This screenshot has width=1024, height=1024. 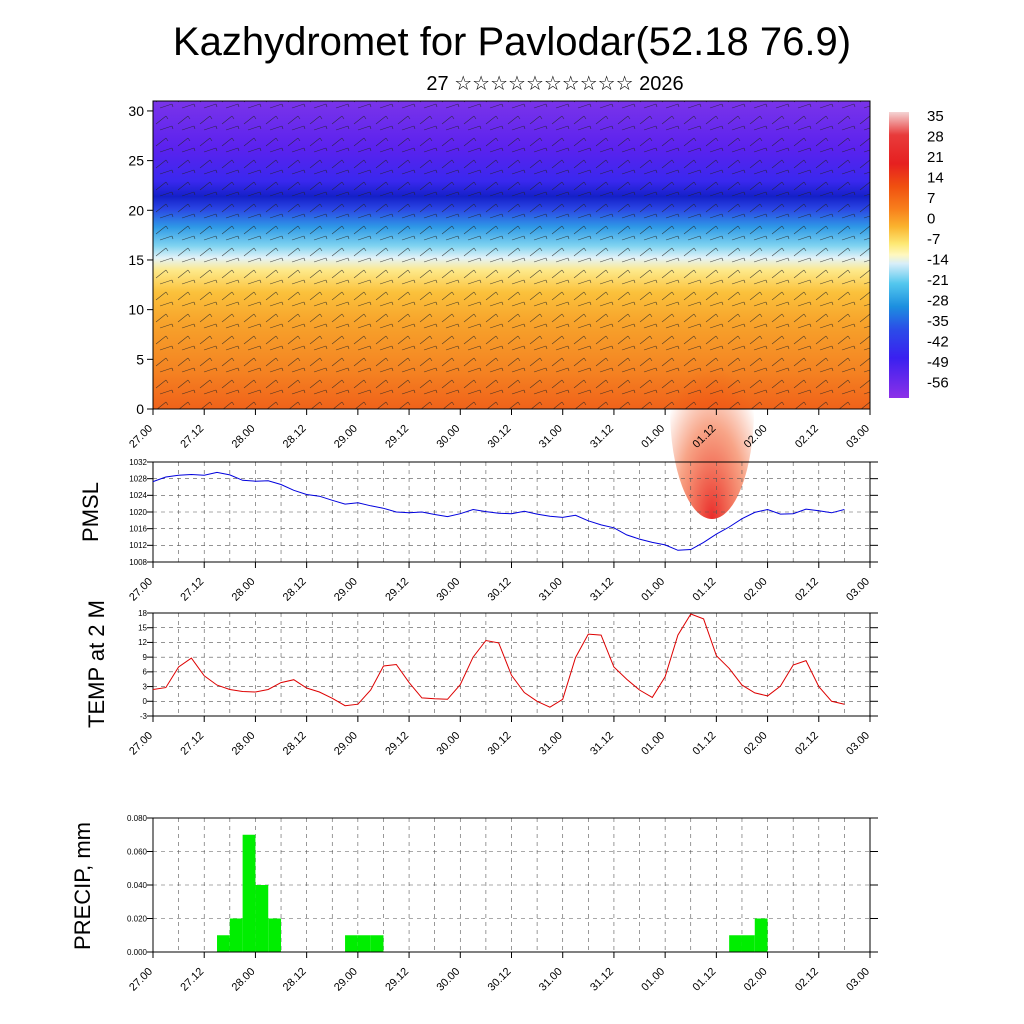 What do you see at coordinates (938, 342) in the screenshot?
I see `colorbar-label: -42` at bounding box center [938, 342].